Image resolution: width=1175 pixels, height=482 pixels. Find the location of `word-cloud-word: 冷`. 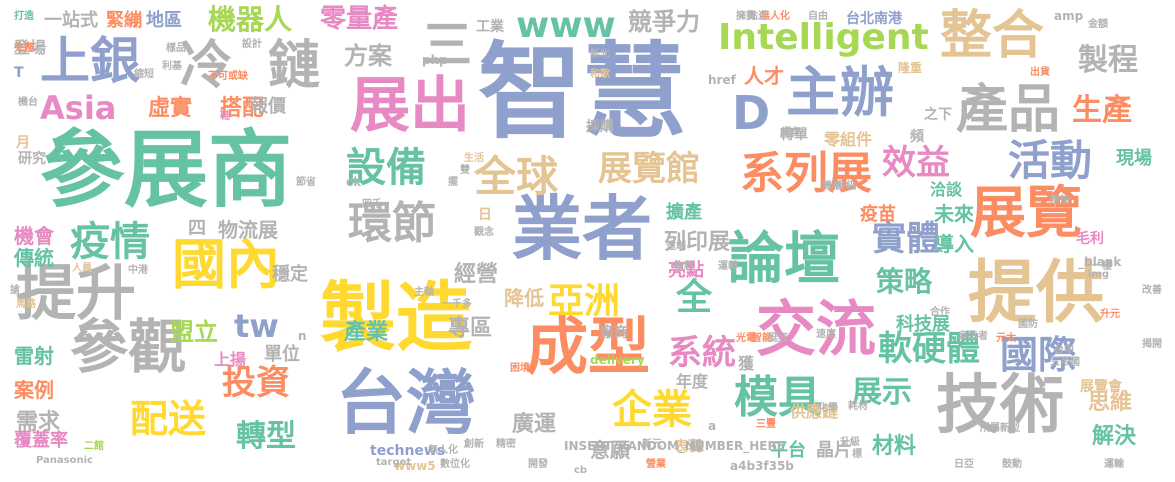

word-cloud-word: 冷 is located at coordinates (206, 66).